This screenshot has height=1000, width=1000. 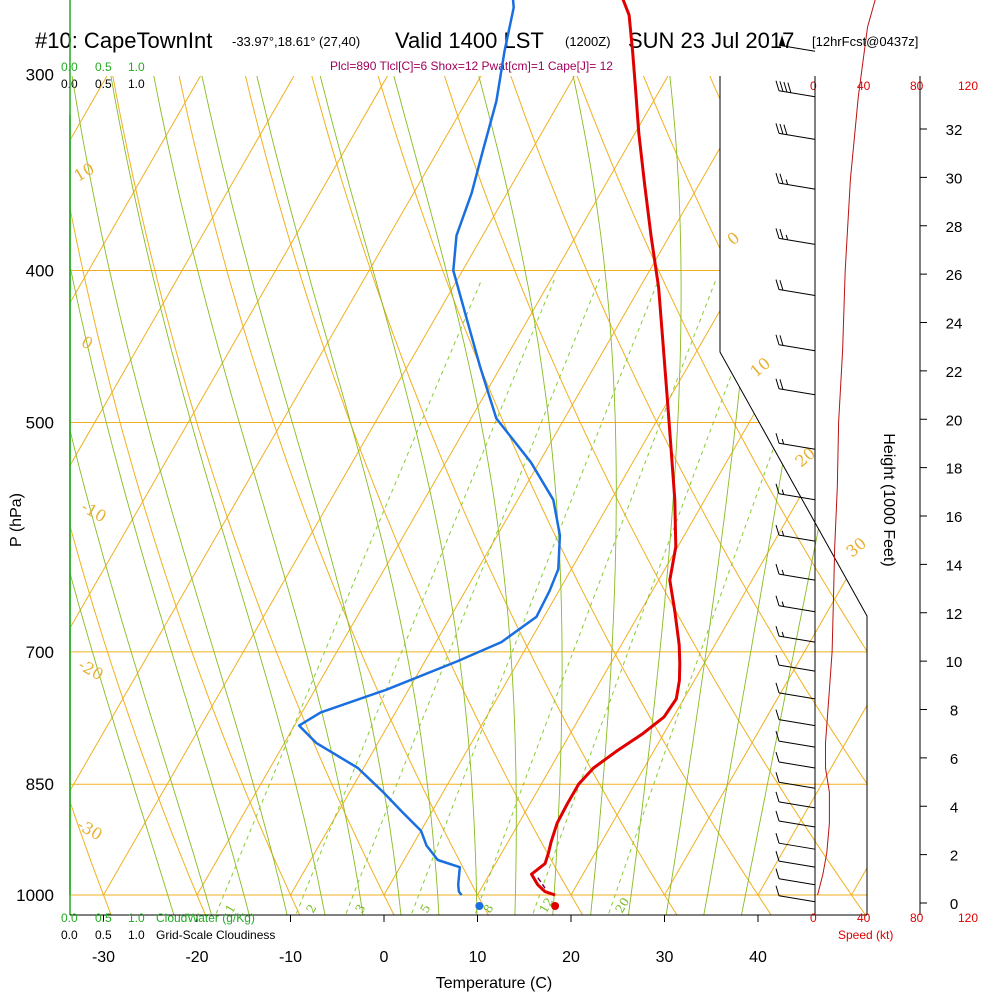 I want to click on temperature-line, so click(x=606, y=448).